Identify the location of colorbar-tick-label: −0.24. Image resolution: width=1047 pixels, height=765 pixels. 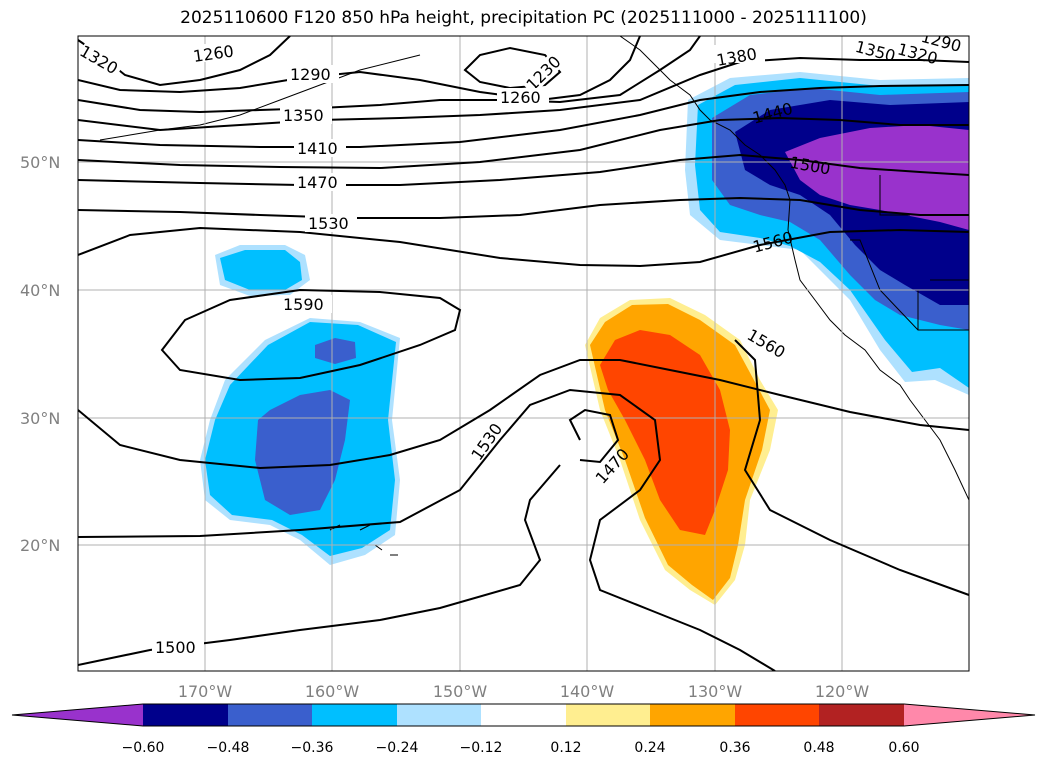
(397, 748).